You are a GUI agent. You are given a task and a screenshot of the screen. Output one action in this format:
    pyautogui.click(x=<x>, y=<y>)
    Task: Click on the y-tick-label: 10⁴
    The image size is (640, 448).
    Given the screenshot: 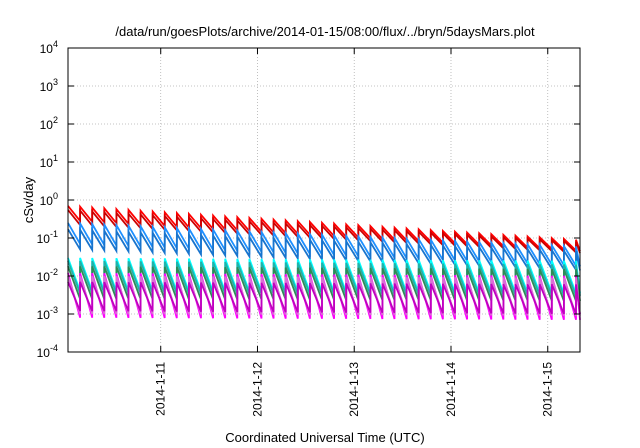 What is the action you would take?
    pyautogui.click(x=49, y=47)
    